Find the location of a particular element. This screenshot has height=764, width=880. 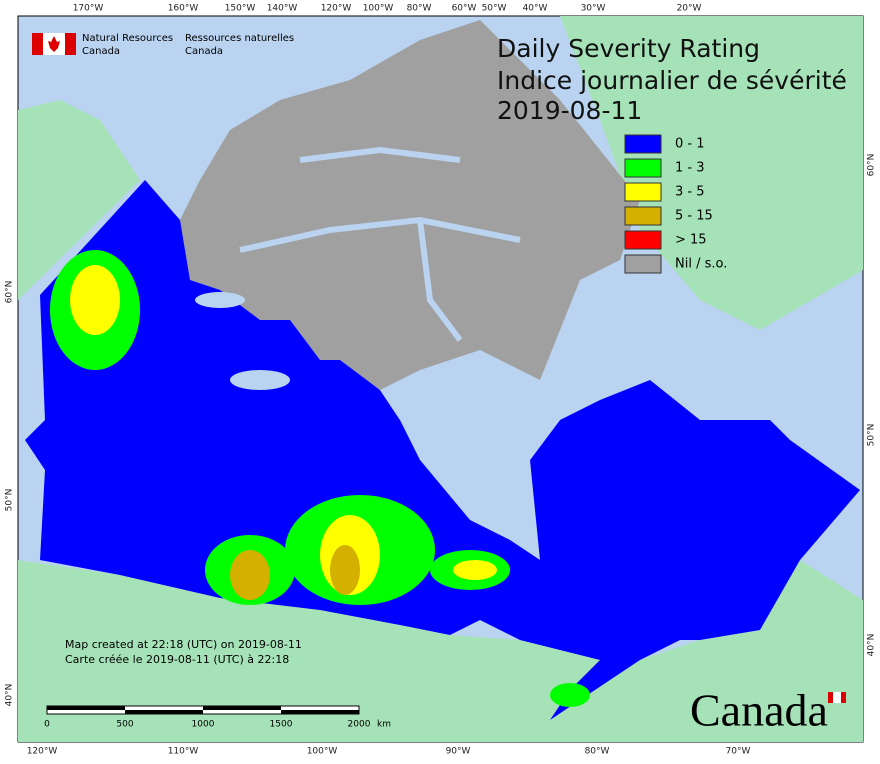

lon-label: 70°W is located at coordinates (738, 752).